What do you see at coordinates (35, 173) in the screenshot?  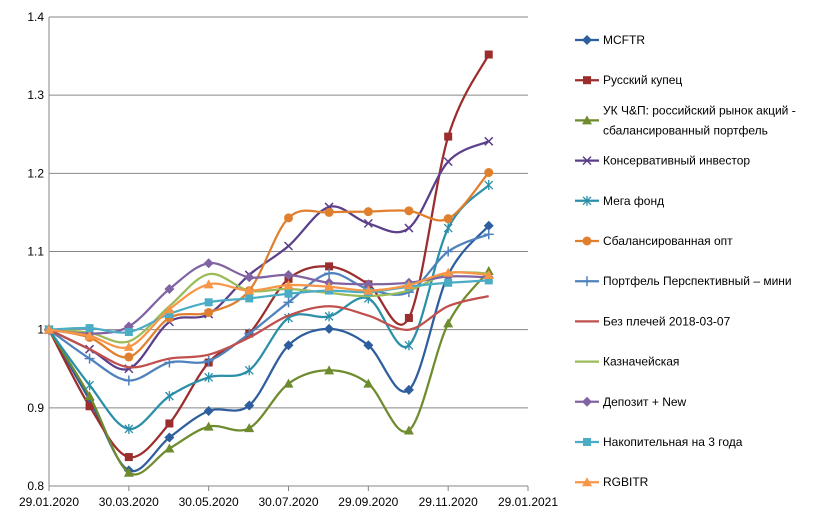 I see `y-tick-label: 1.2` at bounding box center [35, 173].